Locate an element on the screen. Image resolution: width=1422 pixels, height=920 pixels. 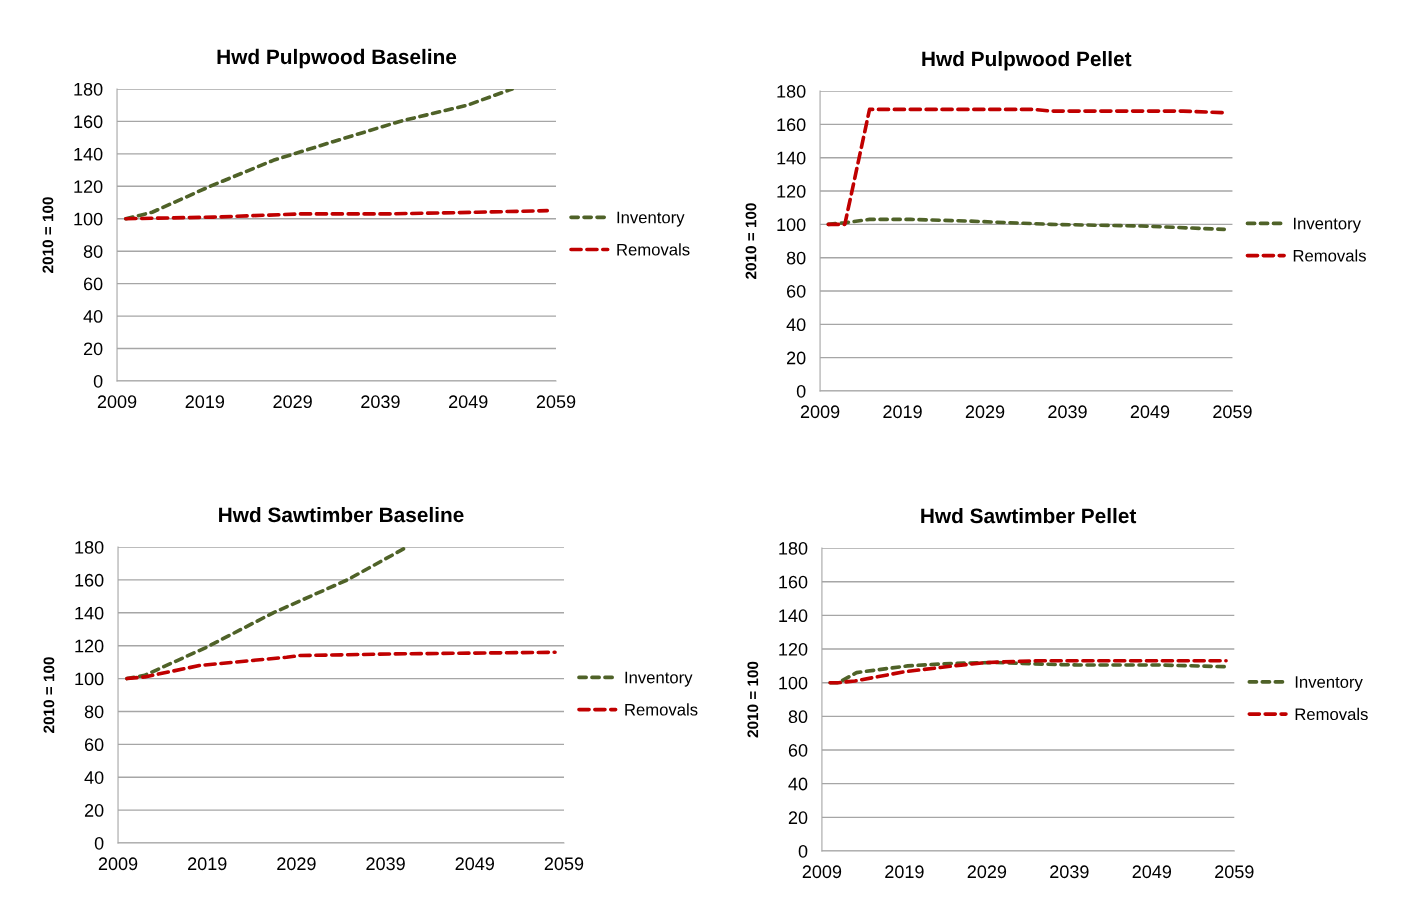
chart-title: Hwd Pulpwood Pellet is located at coordinates (1027, 60).